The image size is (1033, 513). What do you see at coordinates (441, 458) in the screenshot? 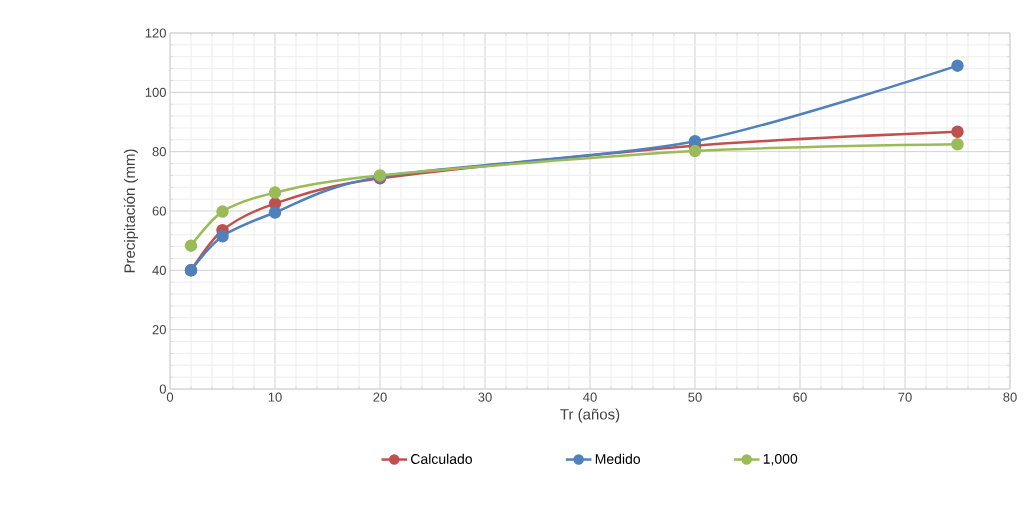
I see `legend-label: Calculado` at bounding box center [441, 458].